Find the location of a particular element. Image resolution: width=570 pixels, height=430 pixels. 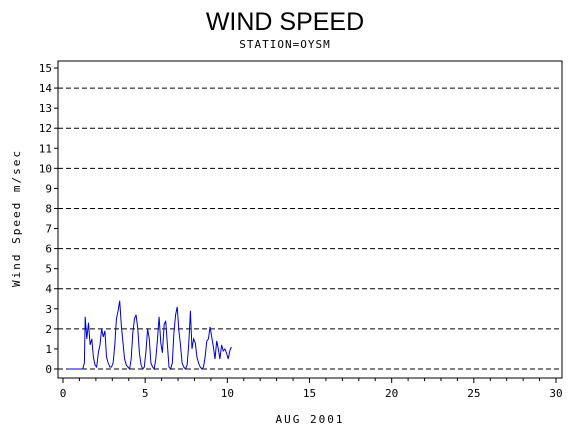

y-tick-label: 2 is located at coordinates (48, 329).